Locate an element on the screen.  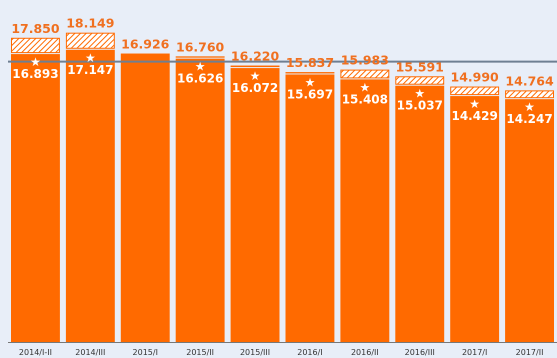
star-marker-4: ★ is located at coordinates (255, 76).